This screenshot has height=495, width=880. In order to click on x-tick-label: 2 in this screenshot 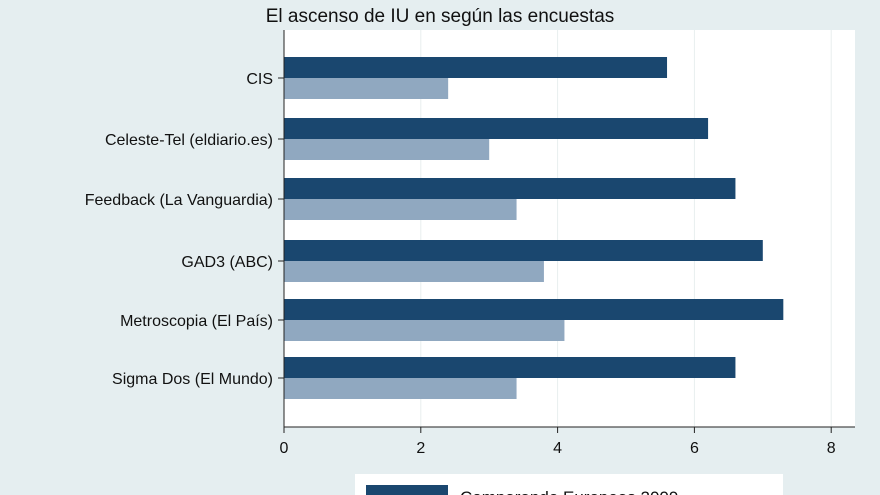, I will do `click(420, 448)`.